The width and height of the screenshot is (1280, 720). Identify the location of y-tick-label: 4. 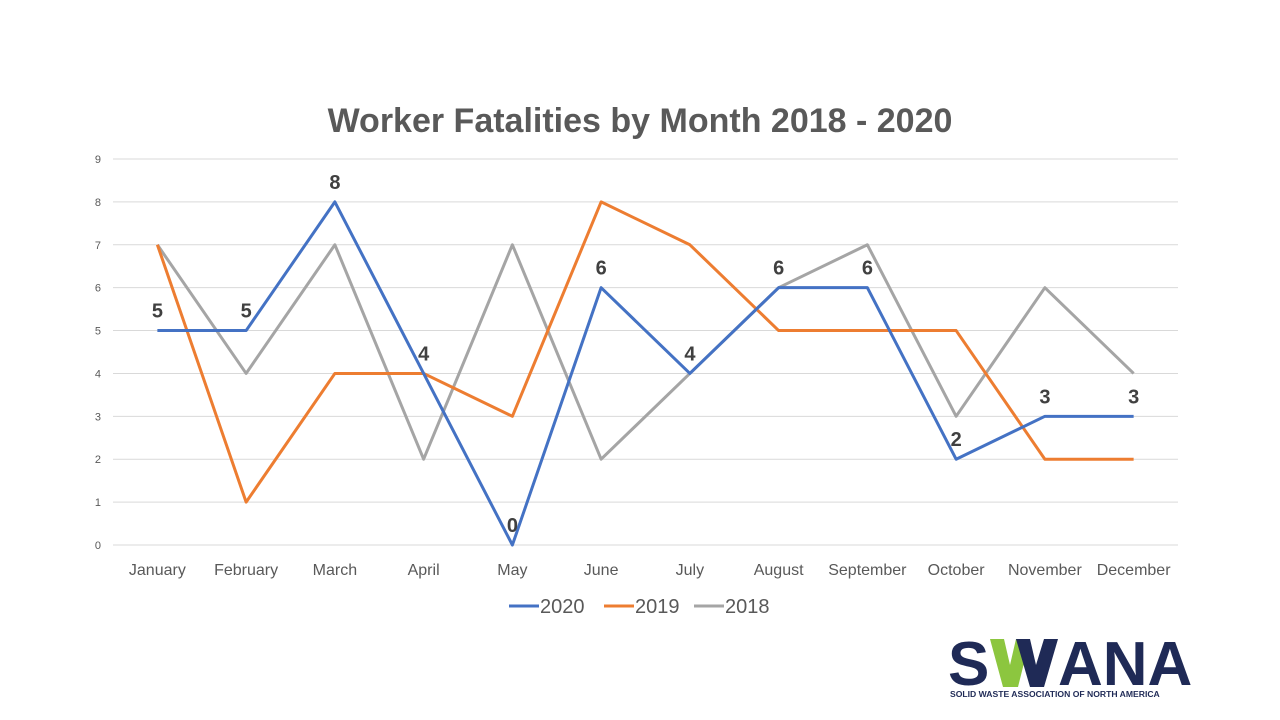
(98, 374).